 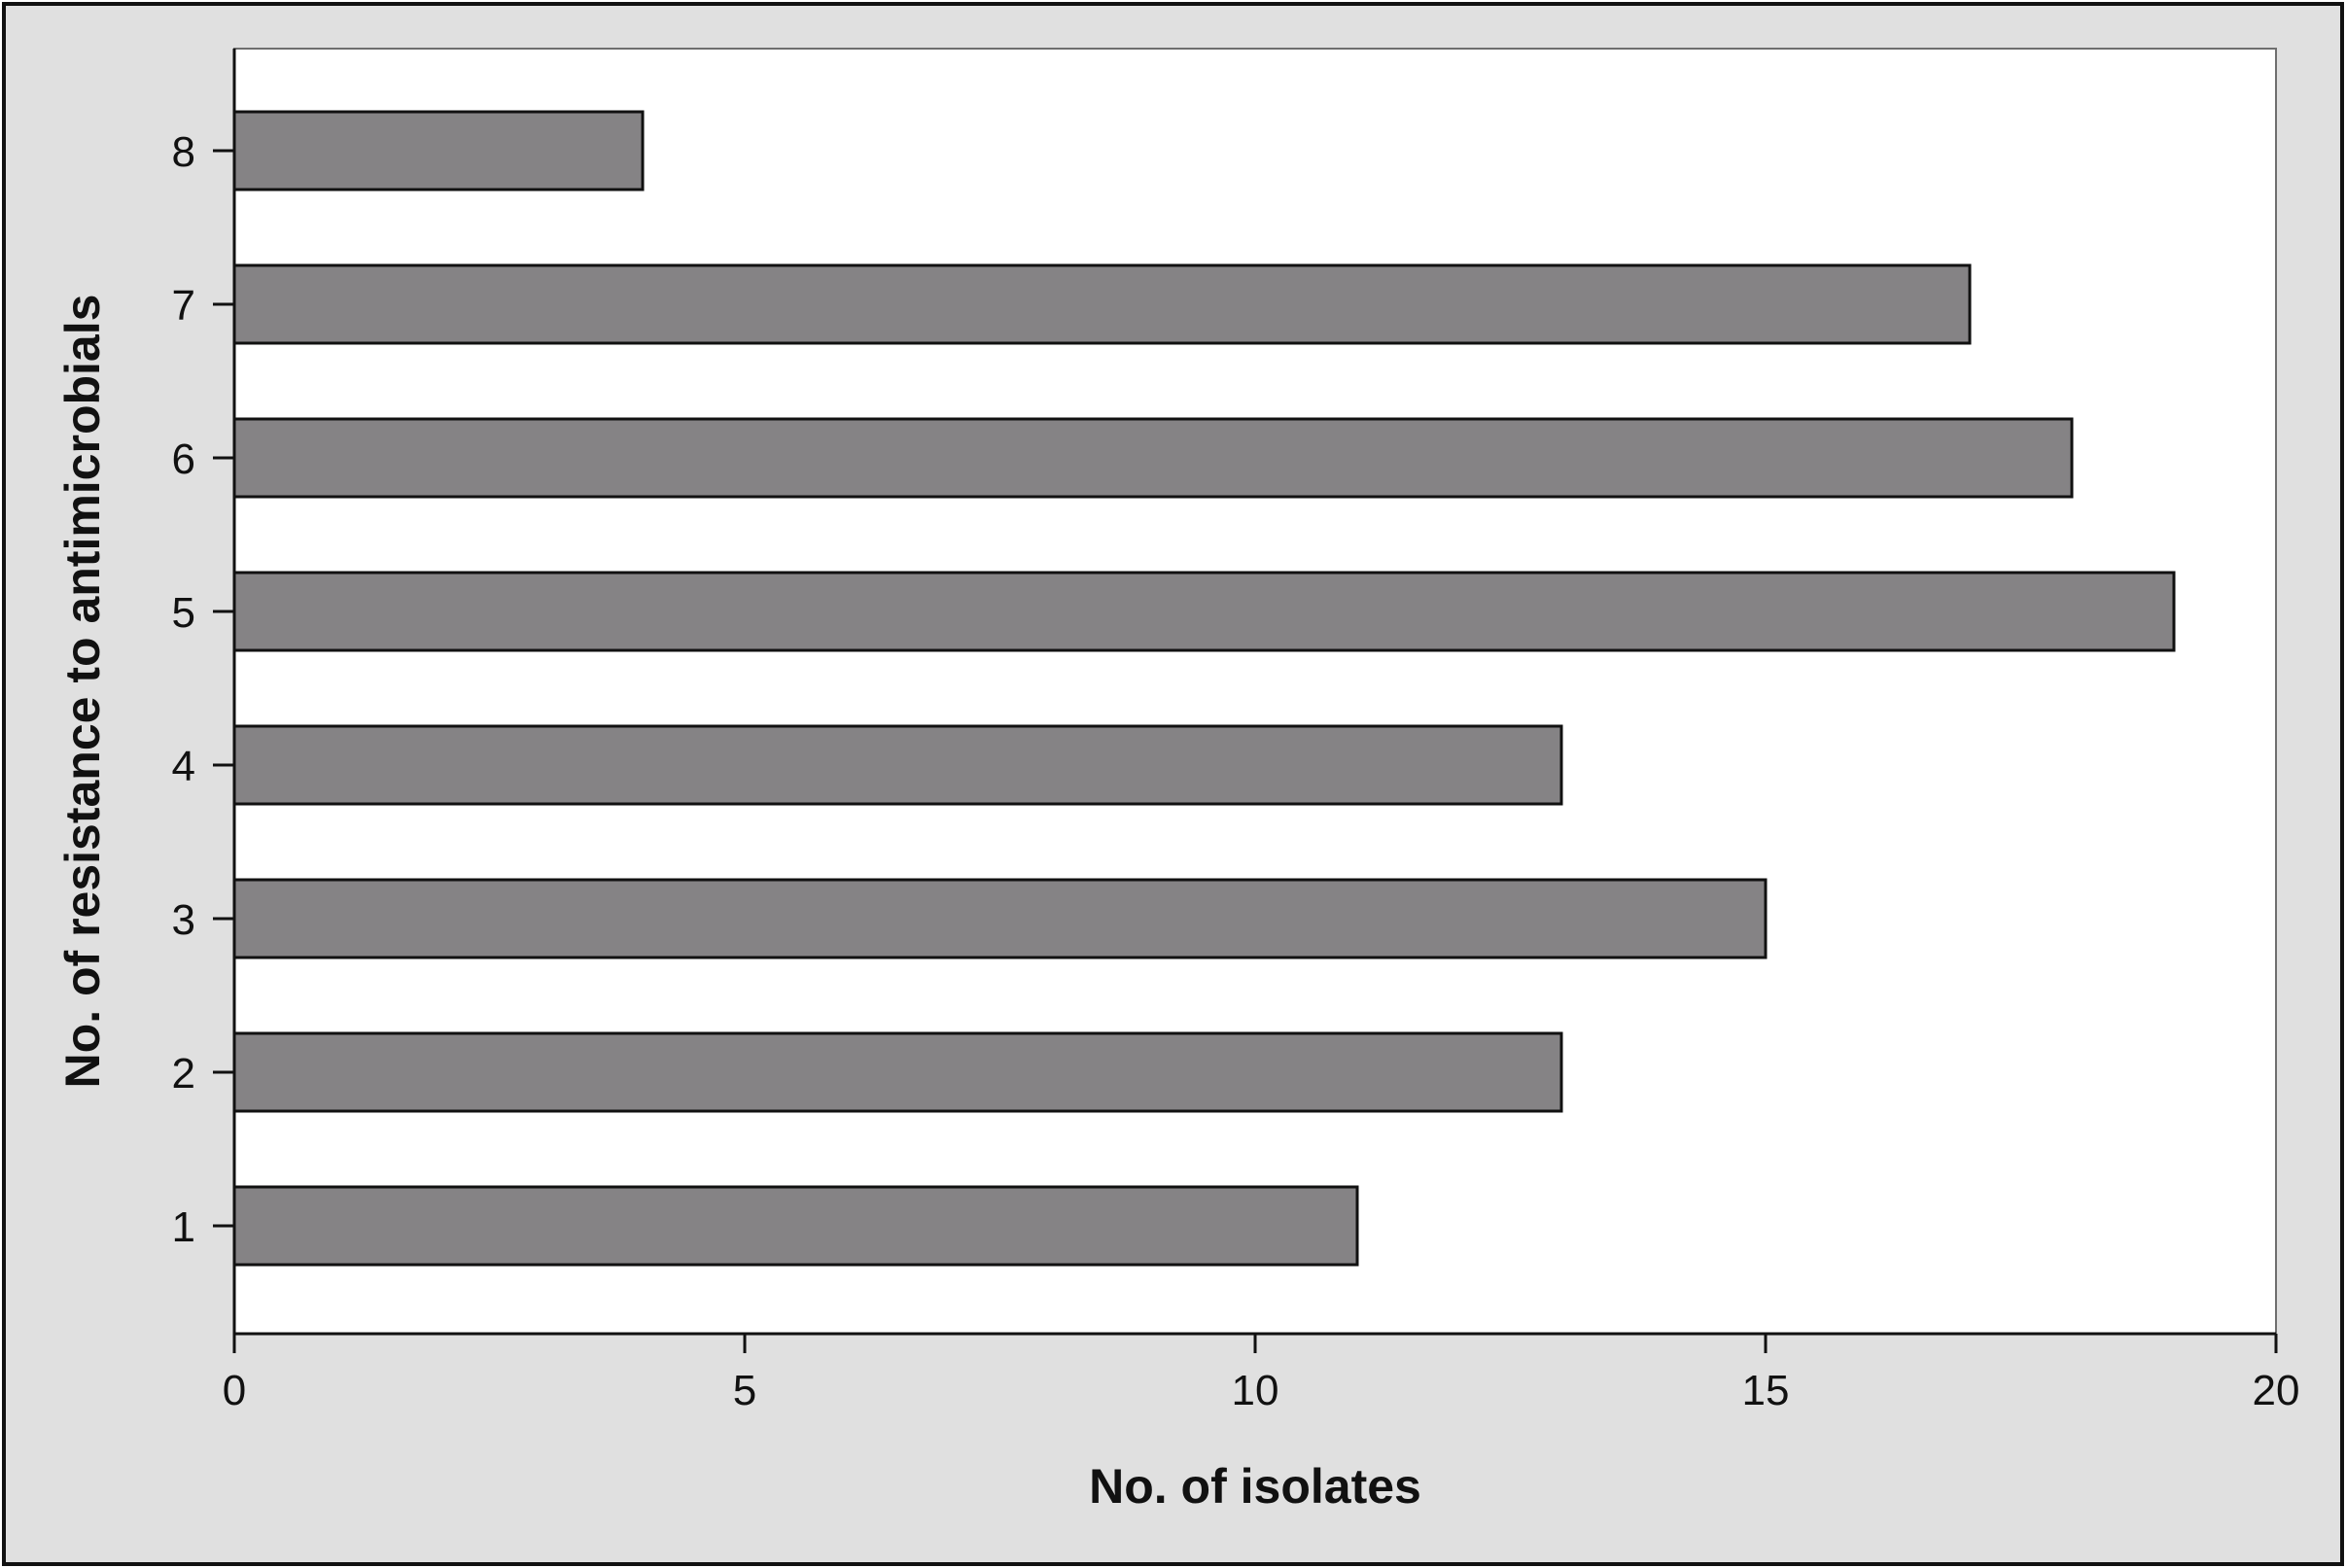 I want to click on x-tick-label-20: 20, so click(x=2276, y=1390).